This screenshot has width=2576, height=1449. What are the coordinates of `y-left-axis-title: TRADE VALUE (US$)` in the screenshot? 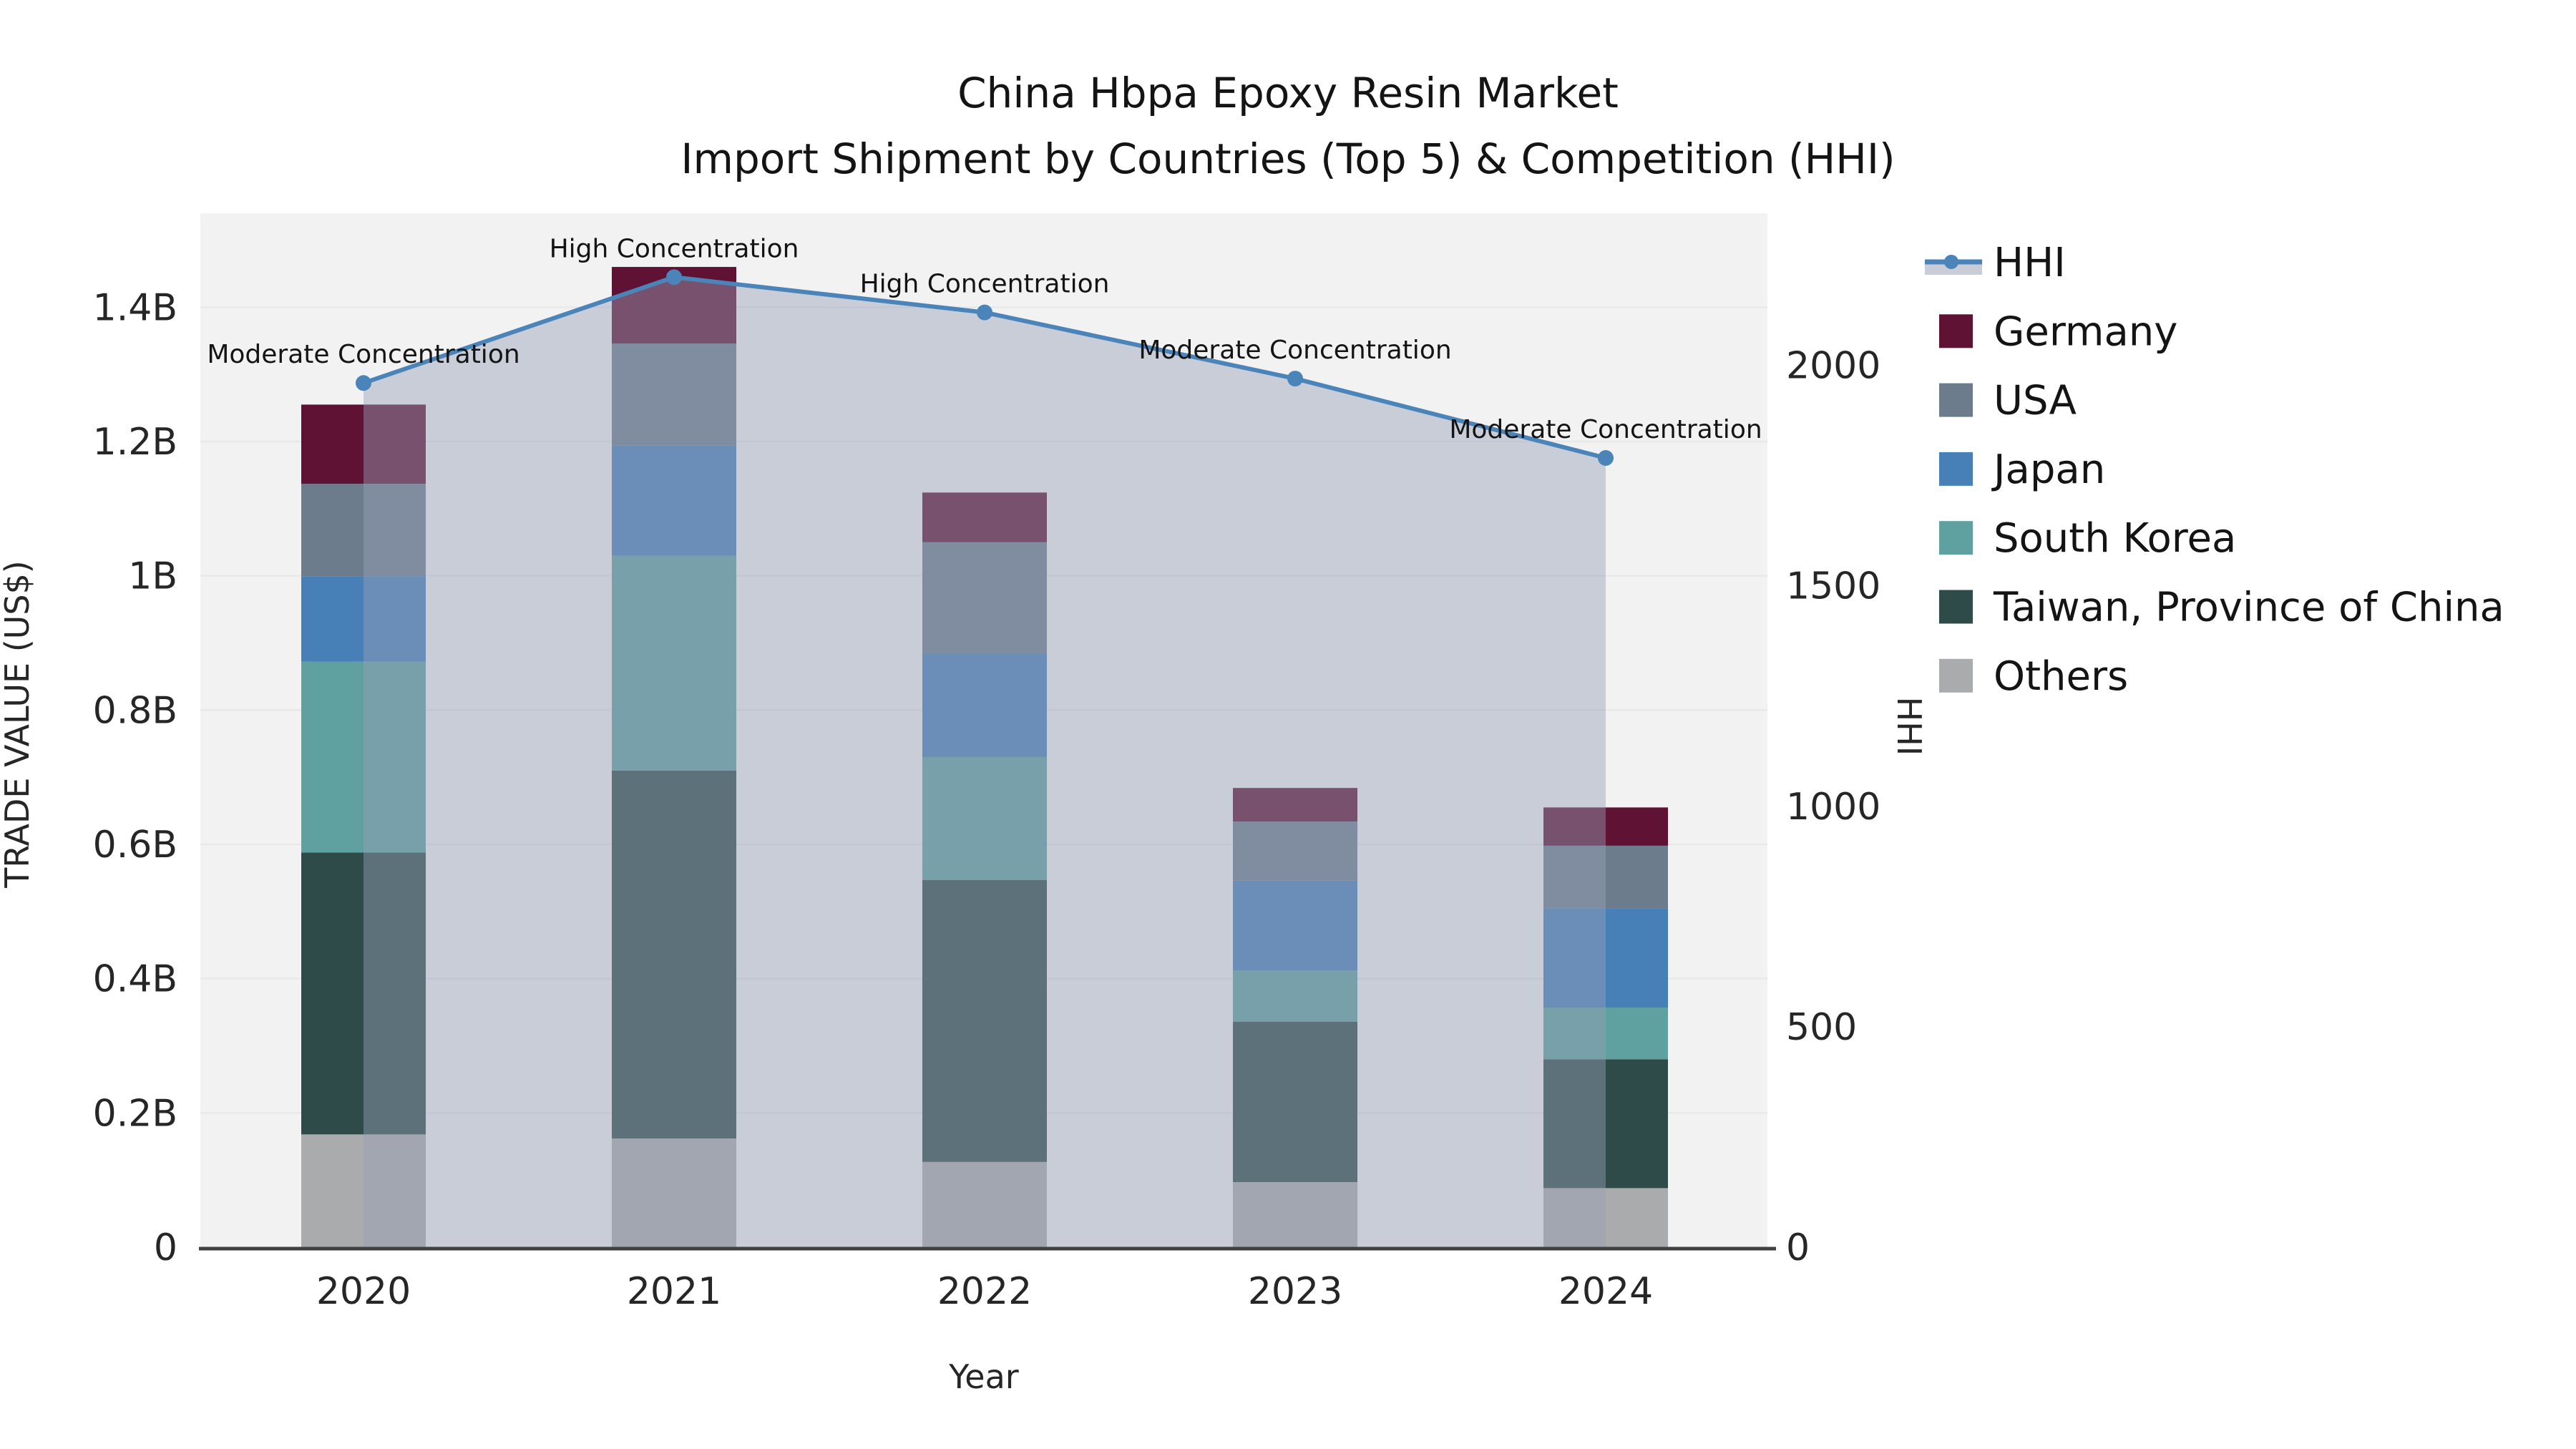 It's located at (18, 724).